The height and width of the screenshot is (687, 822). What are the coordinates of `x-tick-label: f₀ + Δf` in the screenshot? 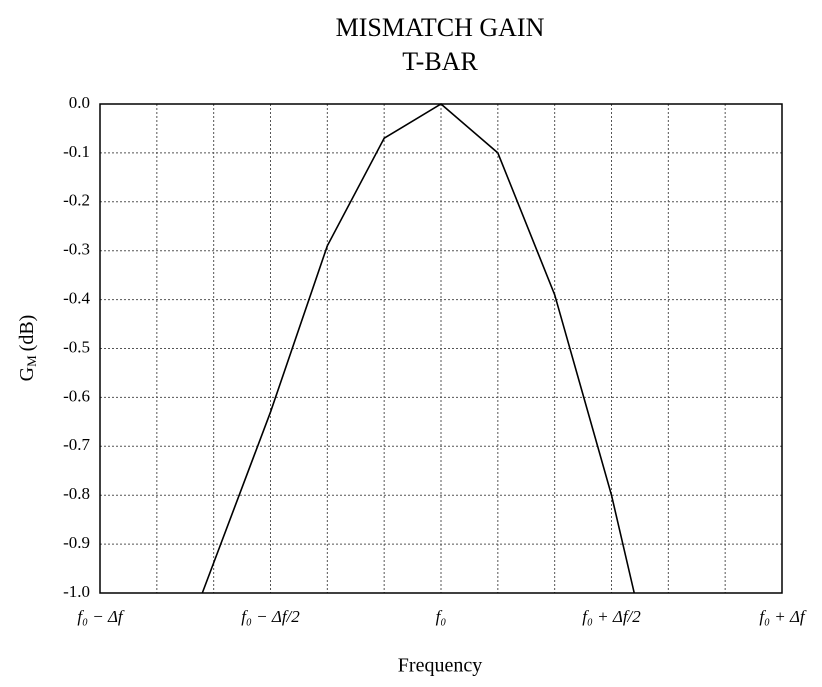 It's located at (783, 616).